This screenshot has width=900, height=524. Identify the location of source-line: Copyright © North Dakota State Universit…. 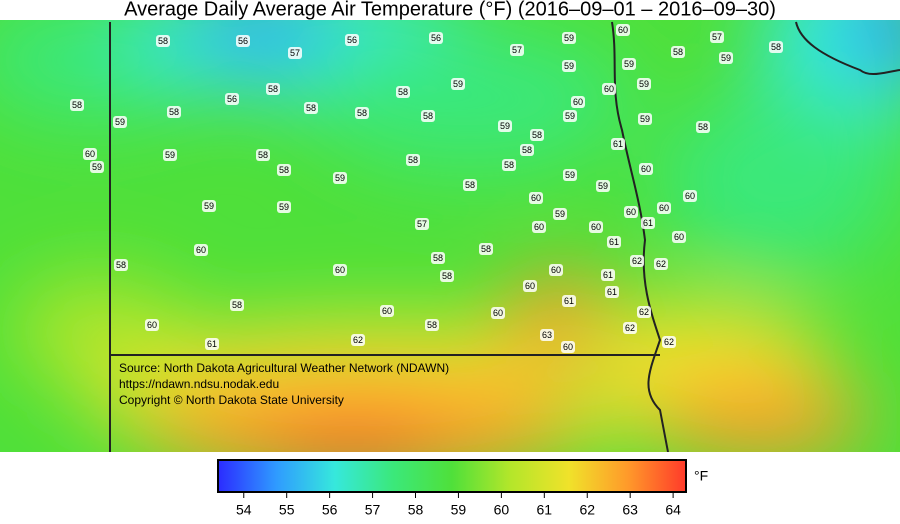
(231, 400).